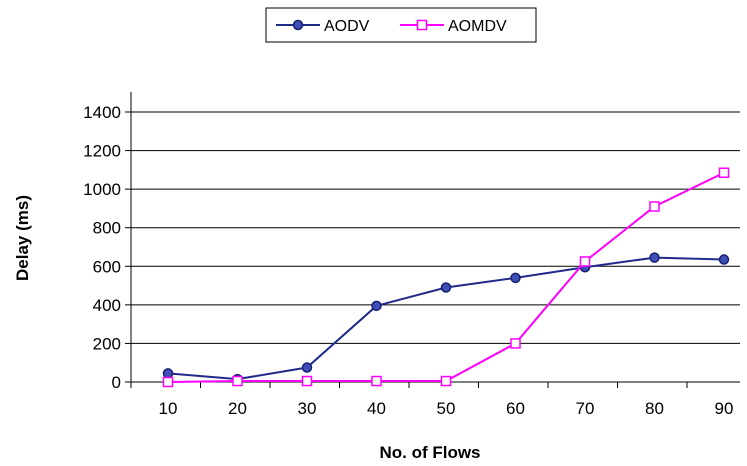 The width and height of the screenshot is (747, 466). I want to click on x-tick-label: 40, so click(376, 408).